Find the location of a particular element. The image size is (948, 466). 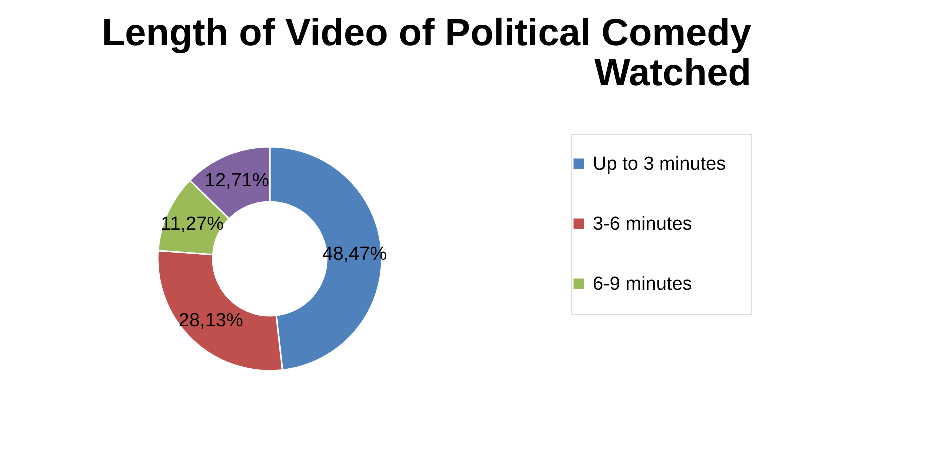

data-label: 28,13% is located at coordinates (211, 321).